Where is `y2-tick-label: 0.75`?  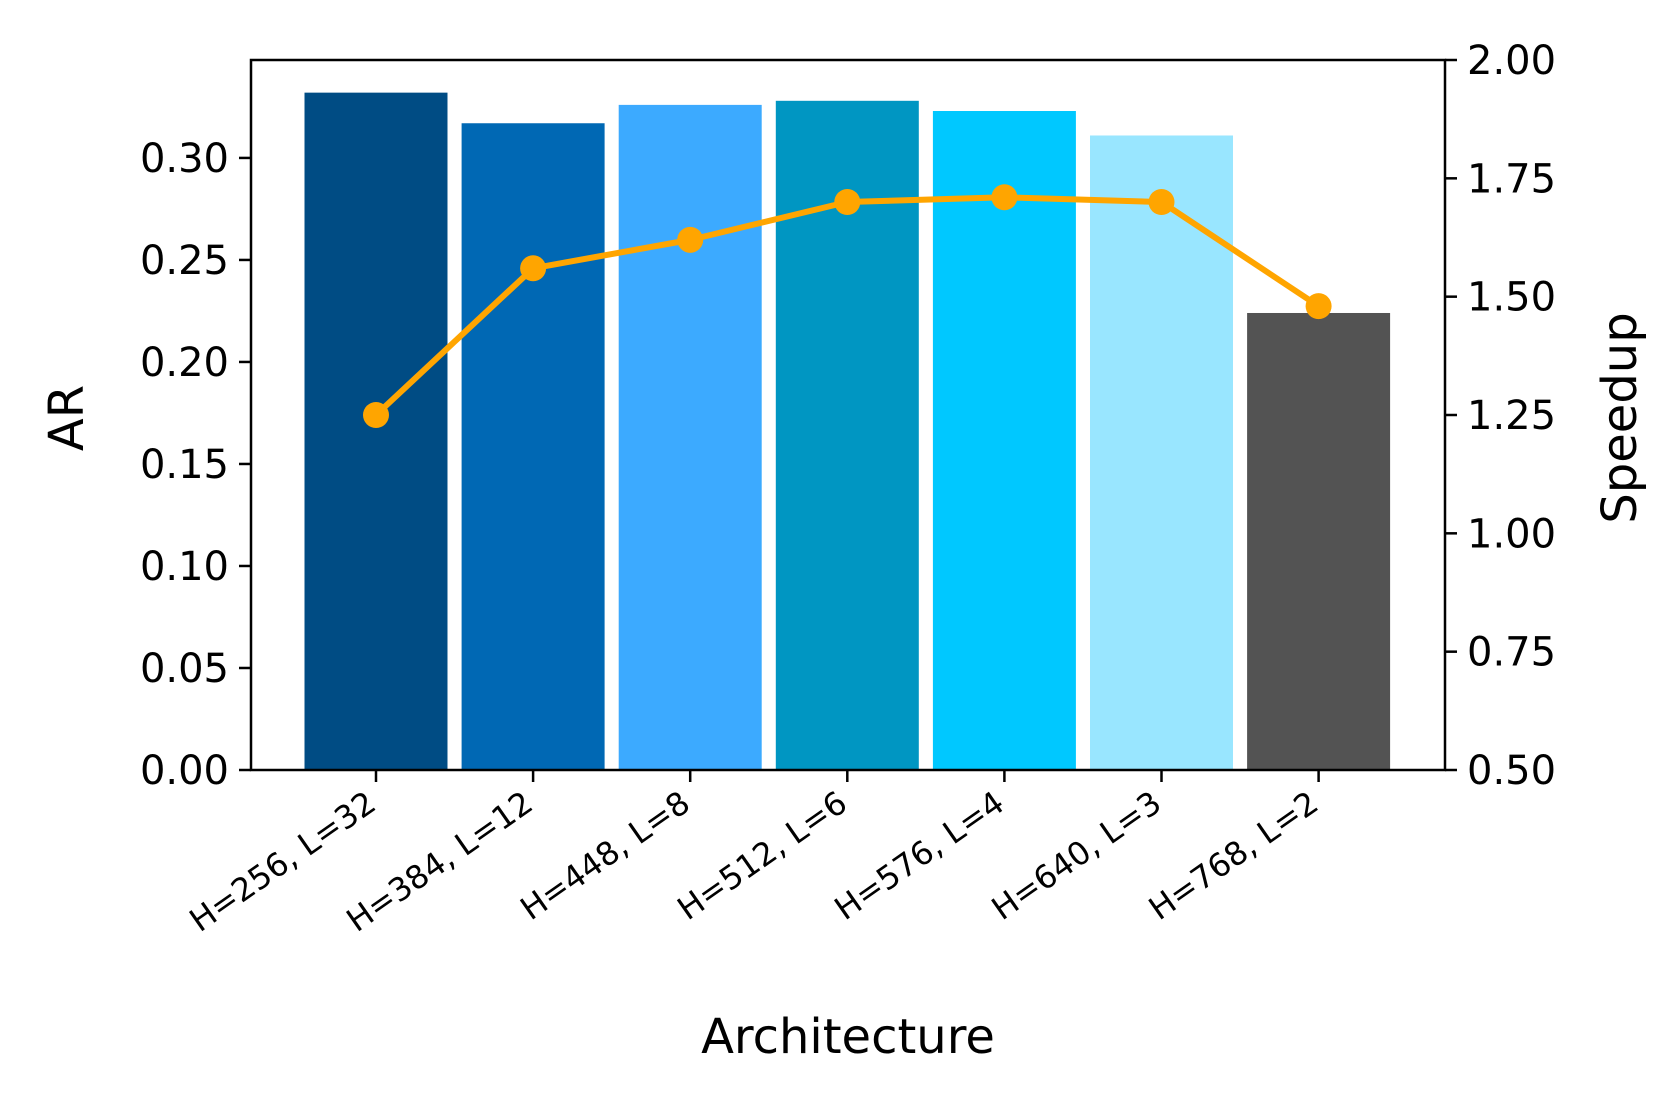
y2-tick-label: 0.75 is located at coordinates (1511, 653).